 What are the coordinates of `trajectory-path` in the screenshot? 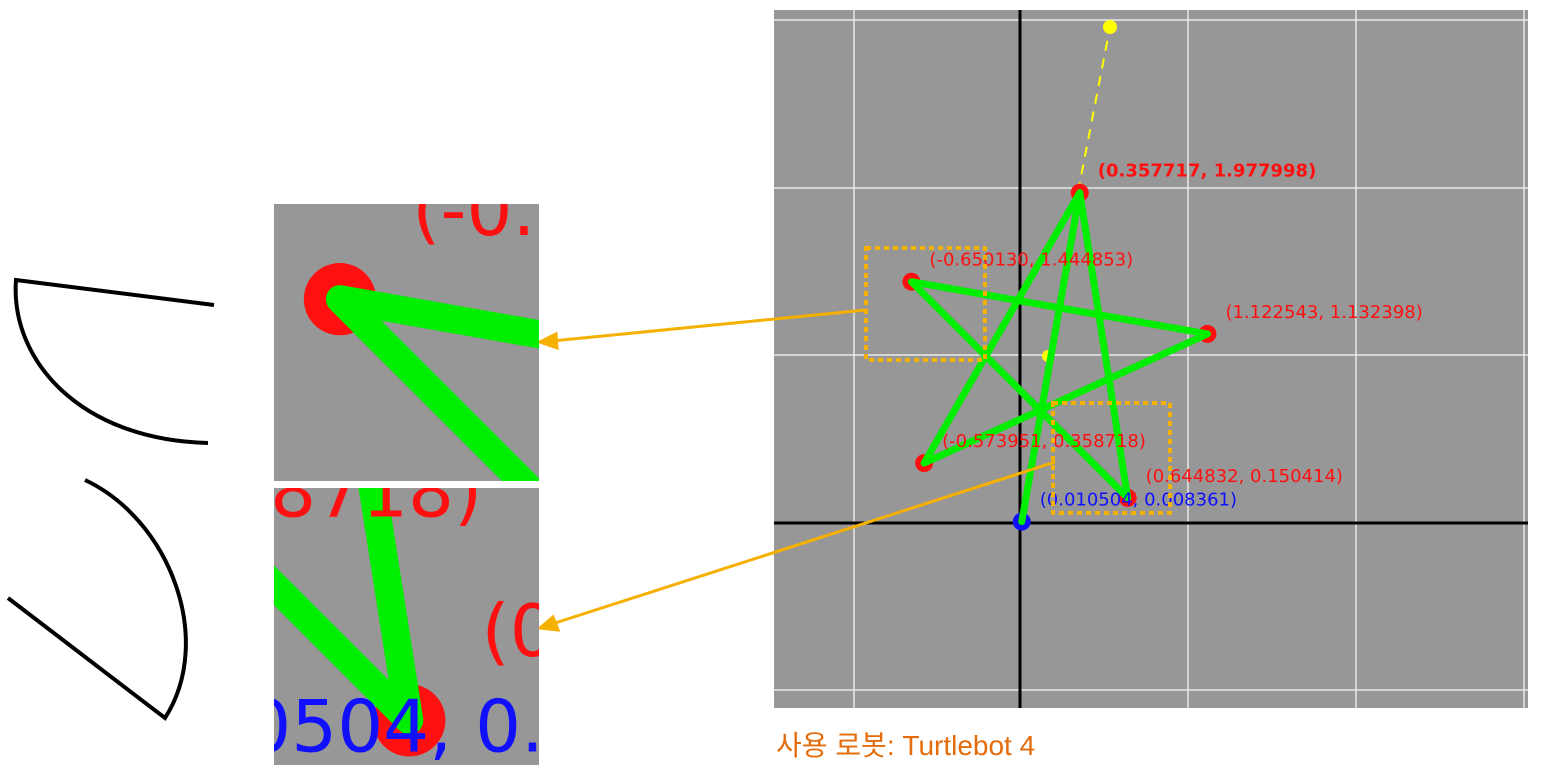 It's located at (1059, 357).